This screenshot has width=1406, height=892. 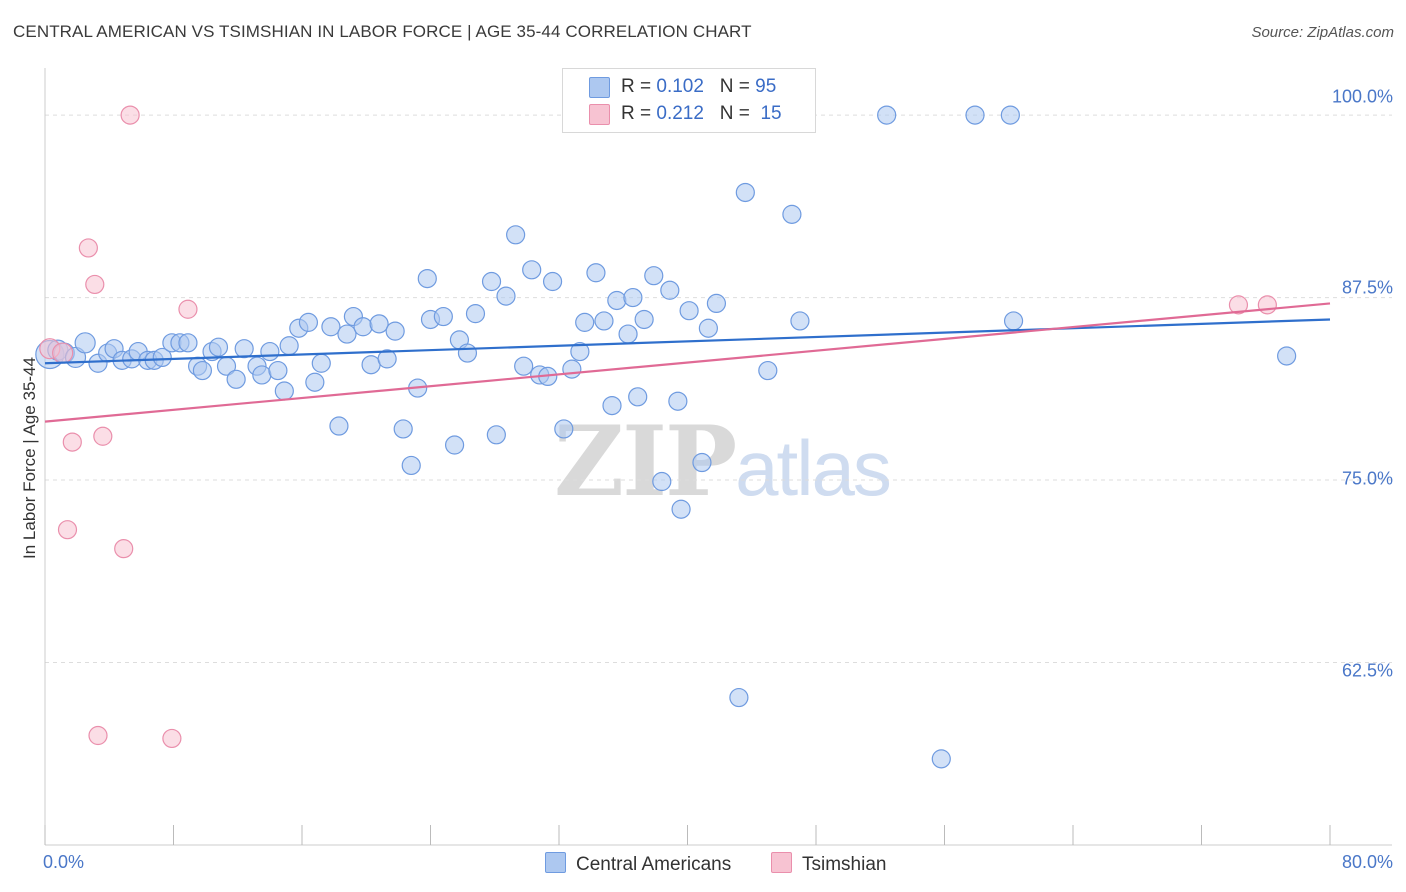 What do you see at coordinates (654, 864) in the screenshot?
I see `legend-label: Central Americans` at bounding box center [654, 864].